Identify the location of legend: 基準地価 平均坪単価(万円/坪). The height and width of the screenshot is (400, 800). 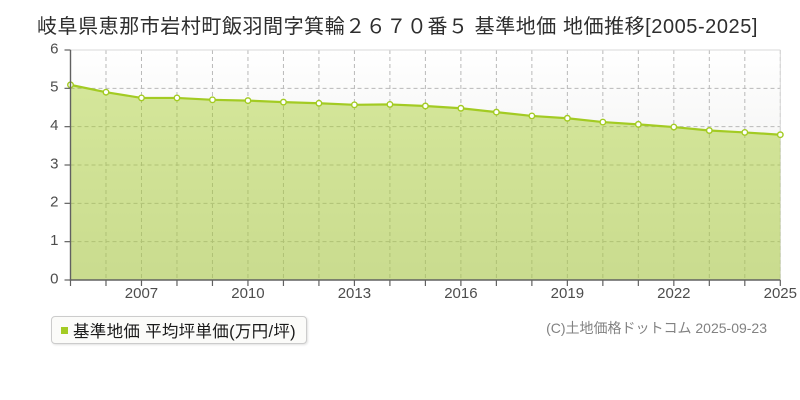
(179, 330).